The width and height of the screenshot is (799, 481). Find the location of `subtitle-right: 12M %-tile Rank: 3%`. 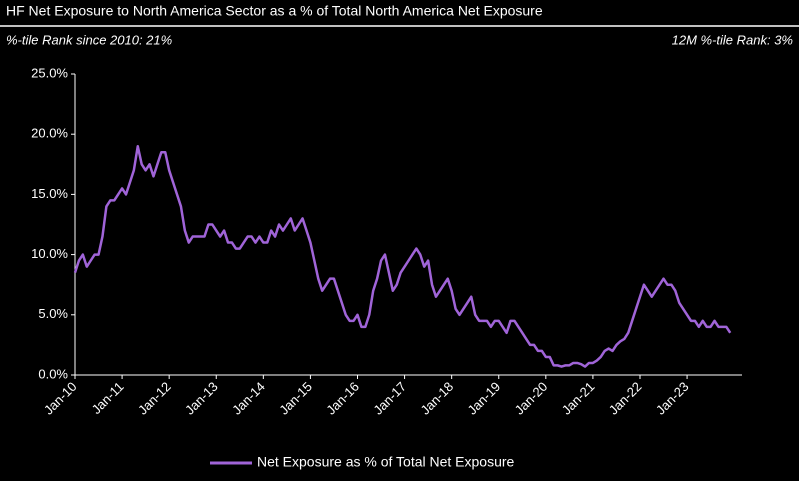

subtitle-right: 12M %-tile Rank: 3% is located at coordinates (732, 39).